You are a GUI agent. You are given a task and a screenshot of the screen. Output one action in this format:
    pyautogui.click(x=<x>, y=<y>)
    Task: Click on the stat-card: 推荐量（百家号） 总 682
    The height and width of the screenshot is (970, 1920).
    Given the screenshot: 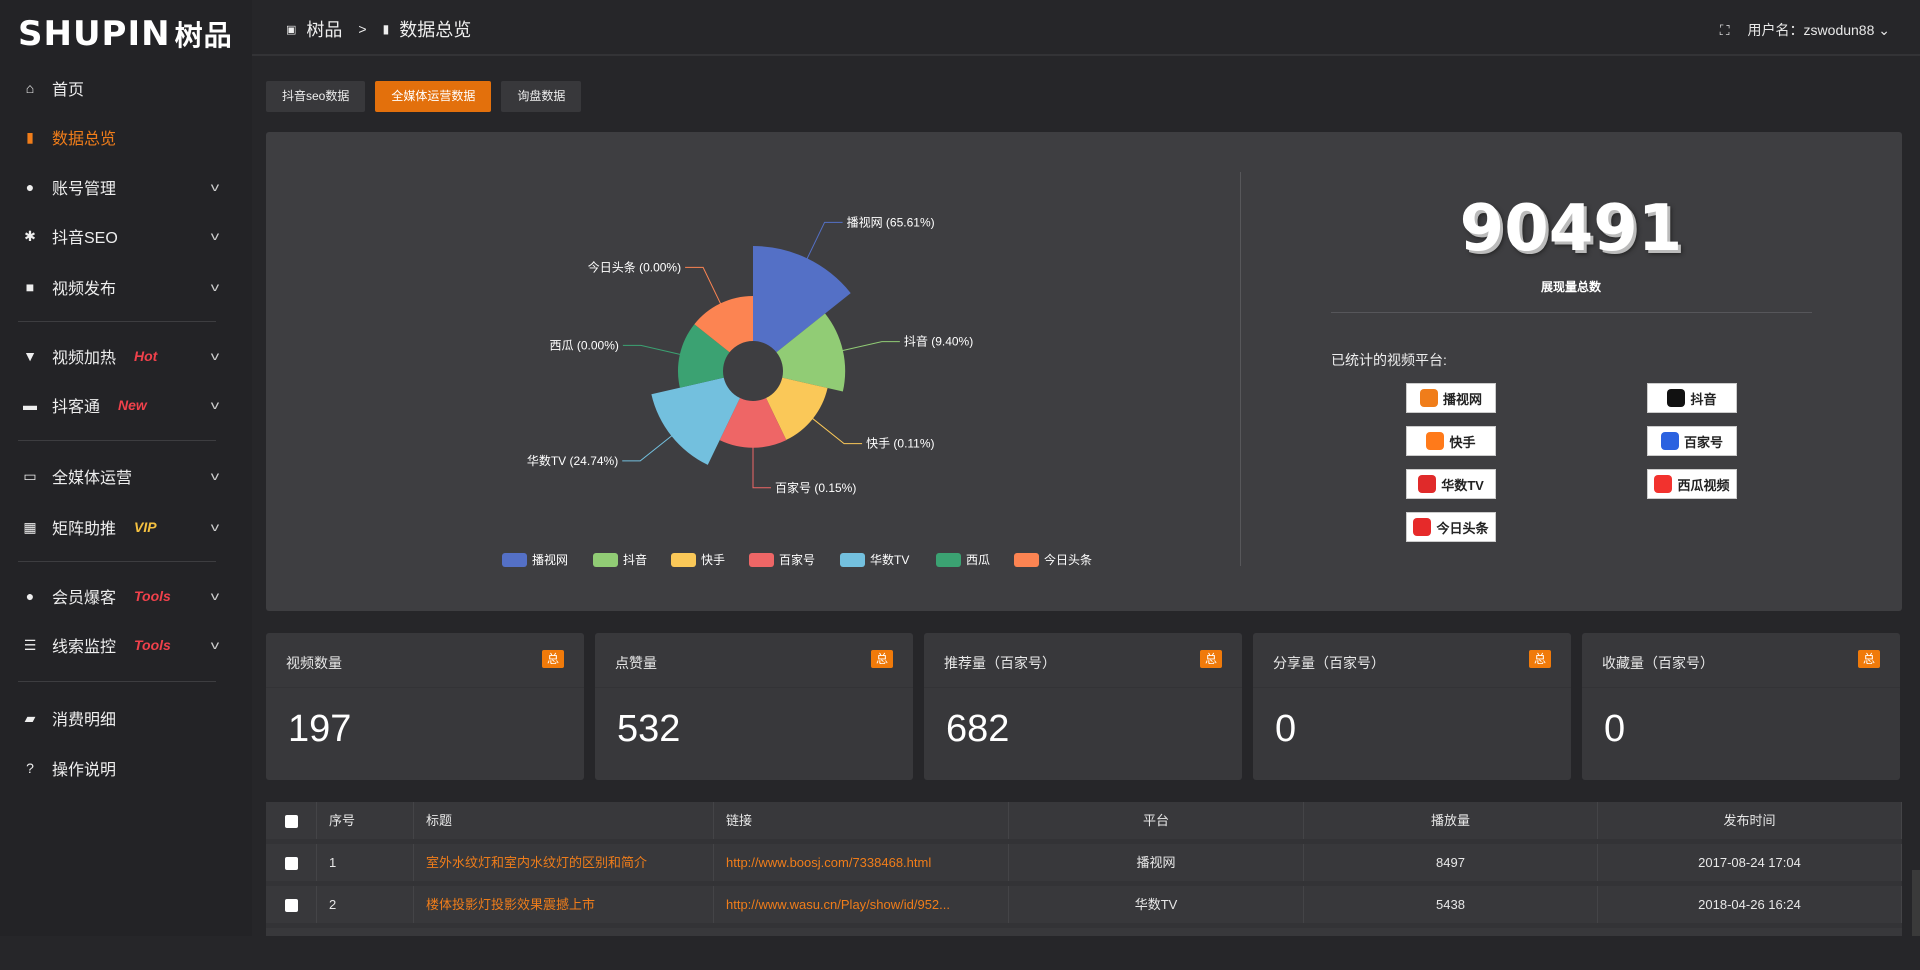 What is the action you would take?
    pyautogui.click(x=1083, y=706)
    